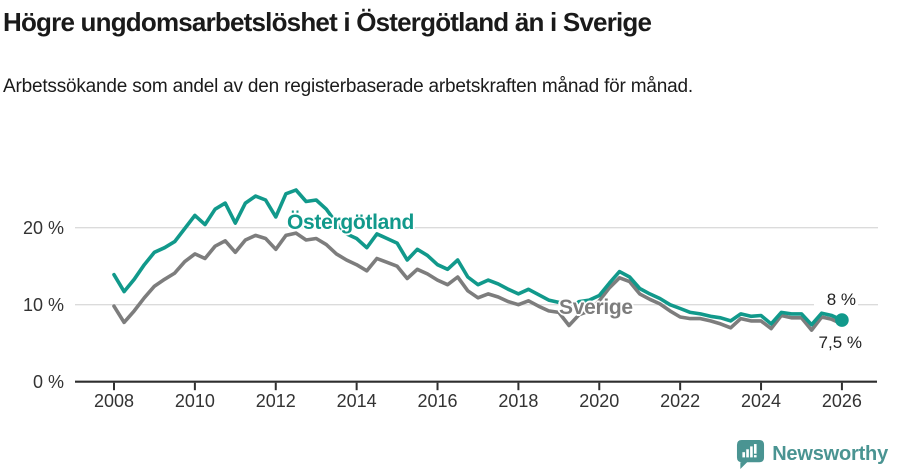 The width and height of the screenshot is (900, 474). What do you see at coordinates (43, 227) in the screenshot?
I see `y-tick-label: 20 %` at bounding box center [43, 227].